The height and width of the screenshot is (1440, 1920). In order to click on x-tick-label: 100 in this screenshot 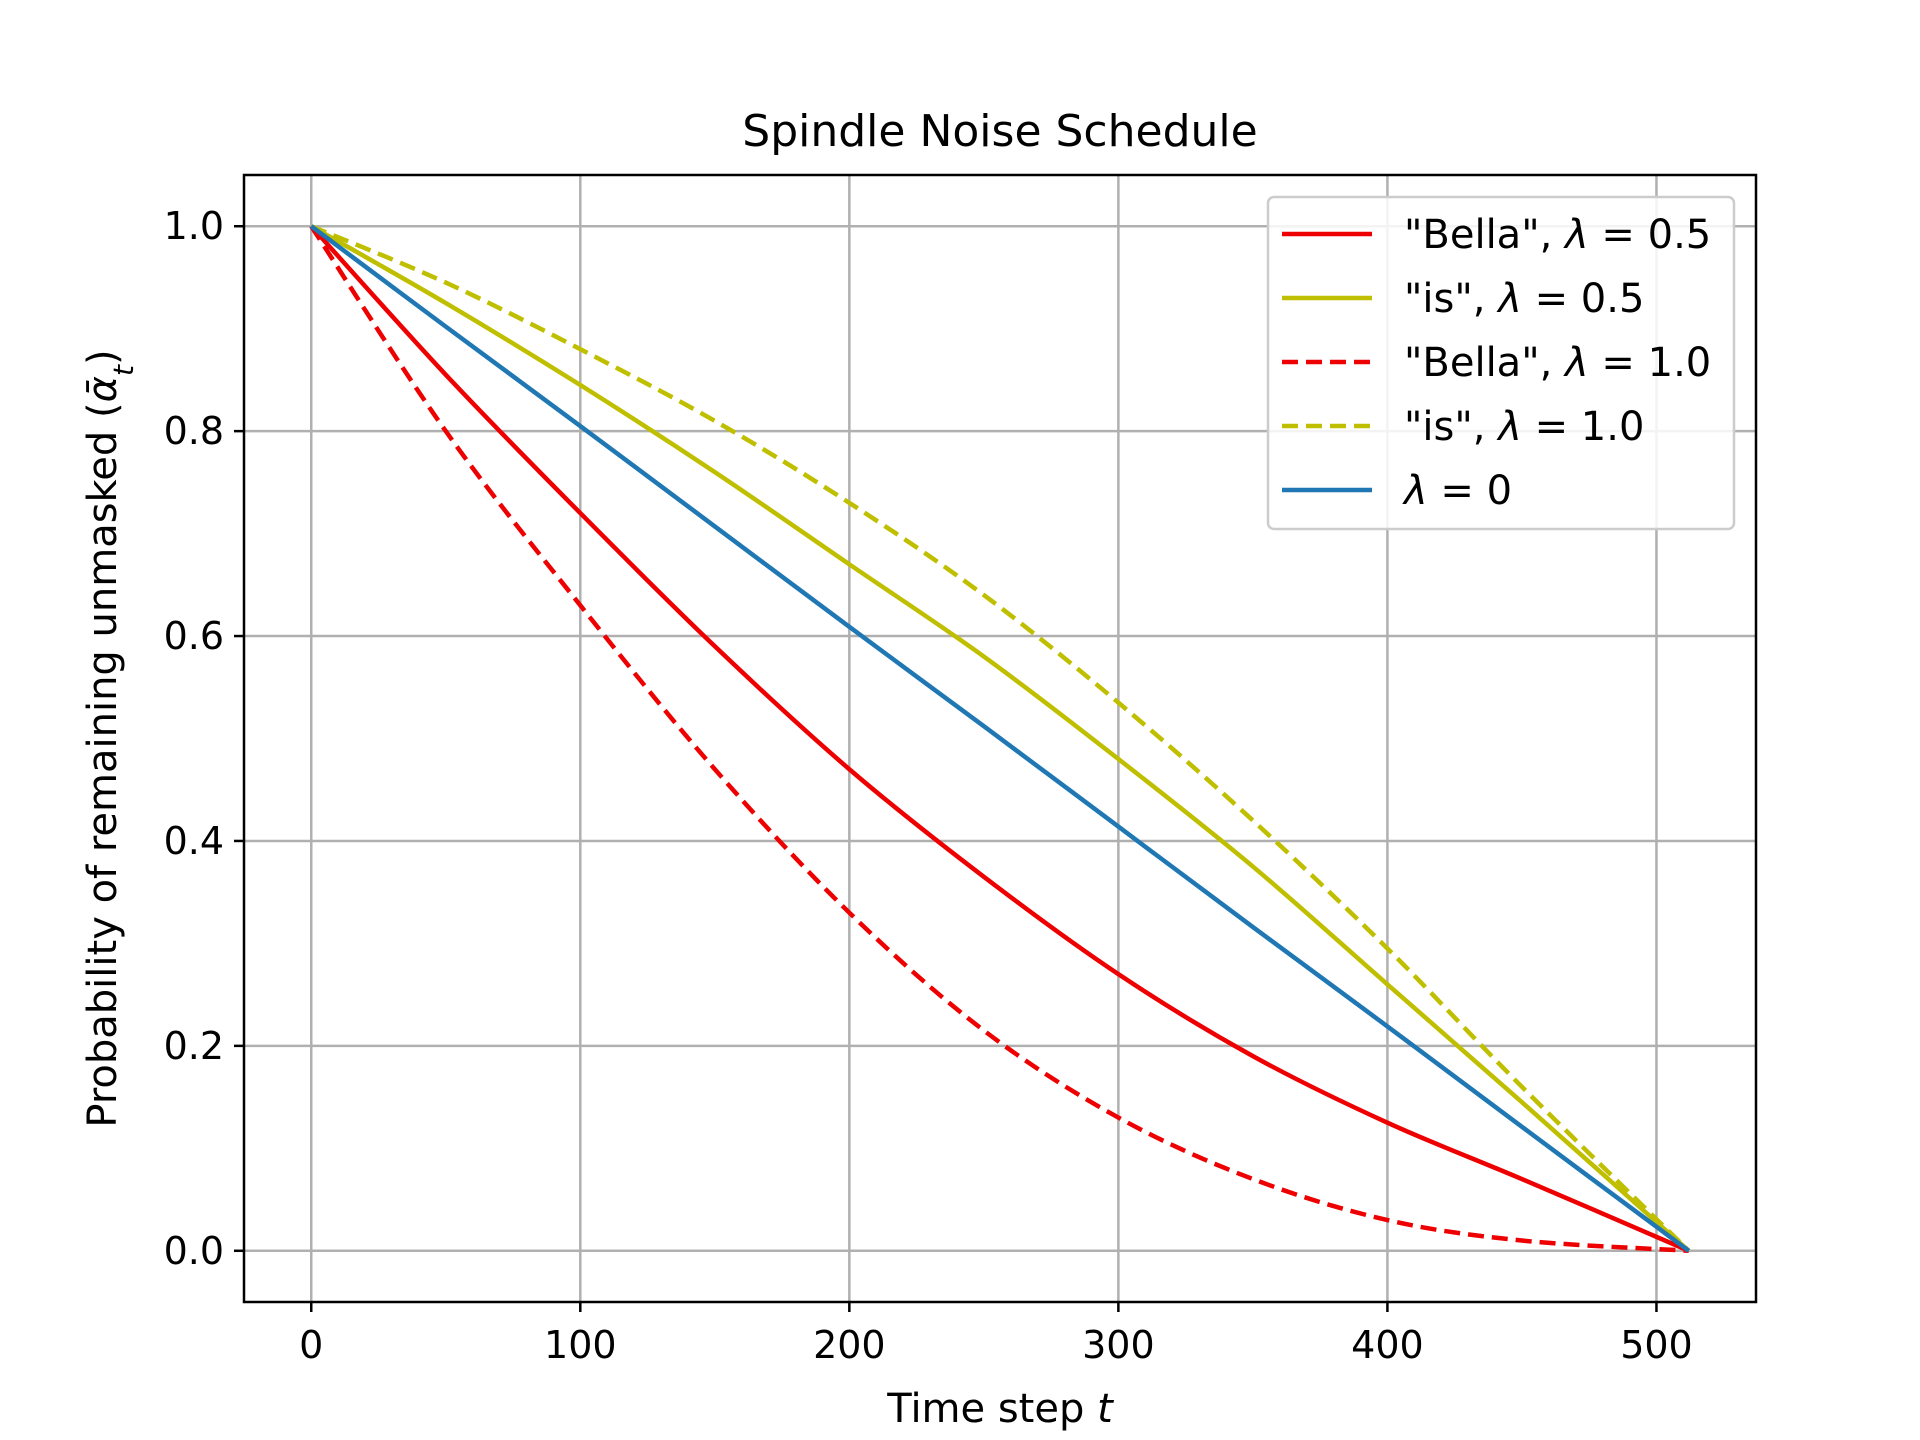, I will do `click(580, 1345)`.